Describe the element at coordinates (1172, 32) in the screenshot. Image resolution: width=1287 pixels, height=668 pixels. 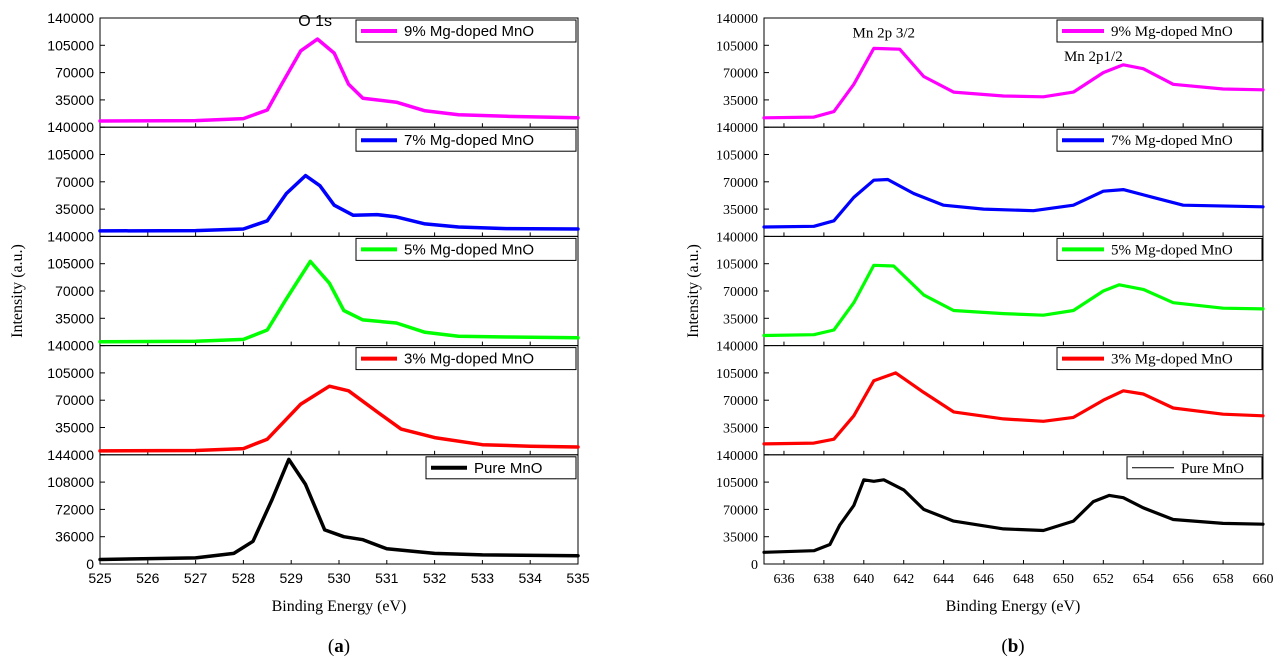
I see `legend-label: 9% Mg-doped MnO` at that location.